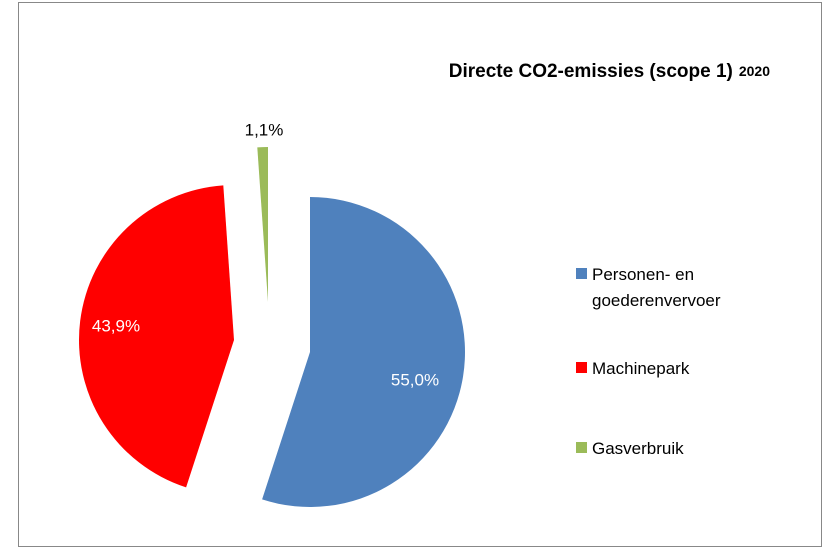 This screenshot has height=549, width=825. What do you see at coordinates (591, 71) in the screenshot?
I see `chart-title: Directe CO2-emissies (scope 1)` at bounding box center [591, 71].